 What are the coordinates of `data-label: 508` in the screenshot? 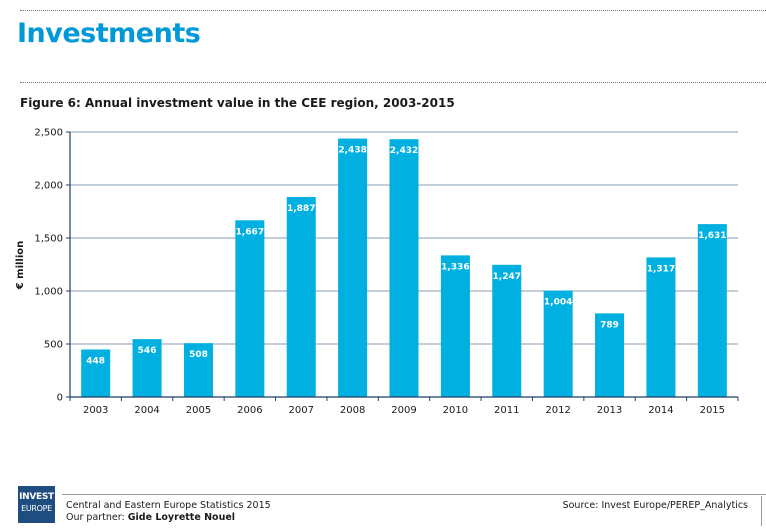 It's located at (198, 355).